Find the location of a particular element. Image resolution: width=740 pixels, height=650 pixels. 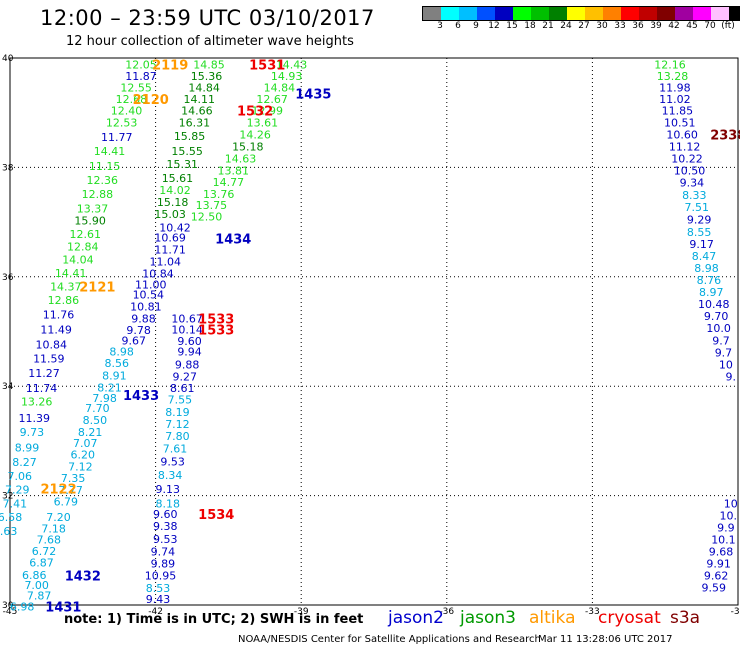

wave-height-value: 8.47 is located at coordinates (704, 256).